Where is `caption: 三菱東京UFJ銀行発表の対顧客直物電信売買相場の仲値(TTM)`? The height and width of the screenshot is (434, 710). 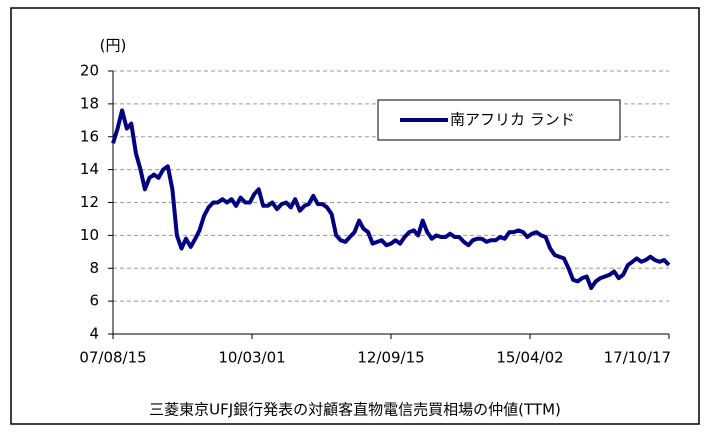
caption: 三菱東京UFJ銀行発表の対顧客直物電信売買相場の仲値(TTM) is located at coordinates (355, 410).